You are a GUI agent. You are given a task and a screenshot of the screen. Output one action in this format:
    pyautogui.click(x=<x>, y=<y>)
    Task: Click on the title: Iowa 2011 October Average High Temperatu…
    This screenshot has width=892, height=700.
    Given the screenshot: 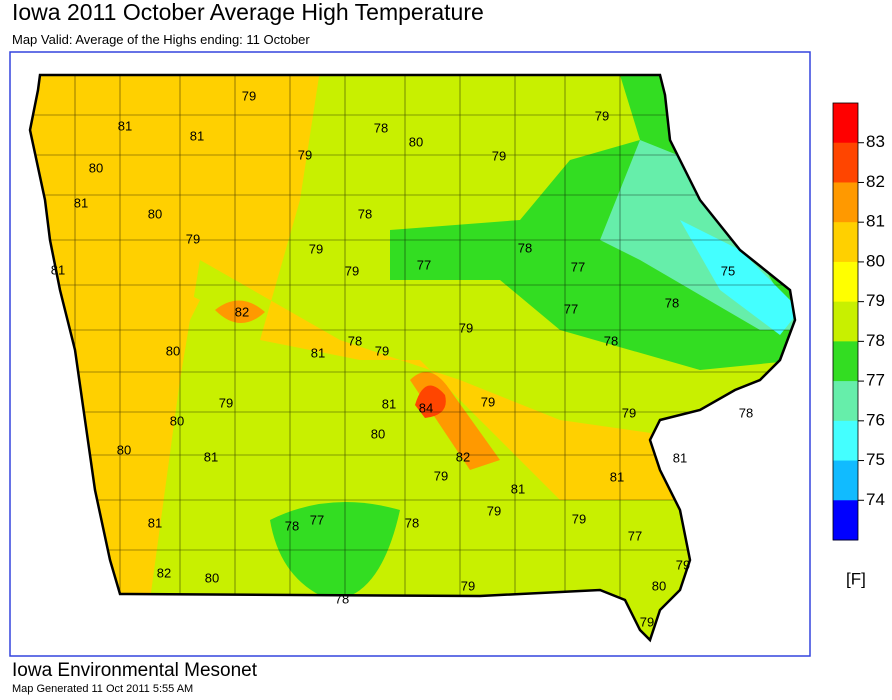 What is the action you would take?
    pyautogui.click(x=248, y=12)
    